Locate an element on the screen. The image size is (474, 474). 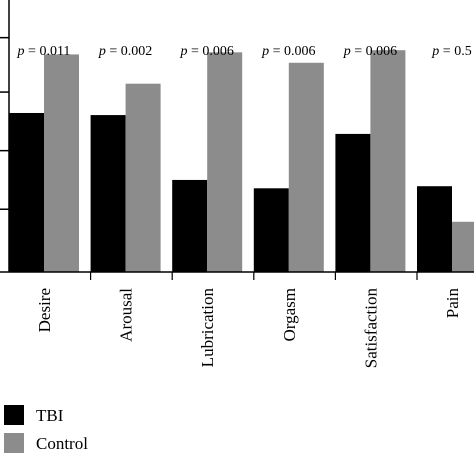
legend-swatch-tbi is located at coordinates (14, 415).